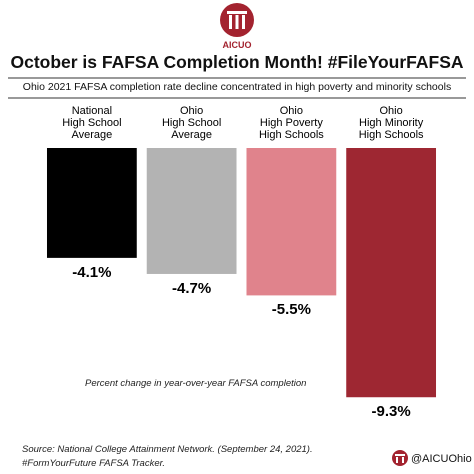 This screenshot has height=474, width=474. I want to click on handle: @AICUOhio, so click(441, 459).